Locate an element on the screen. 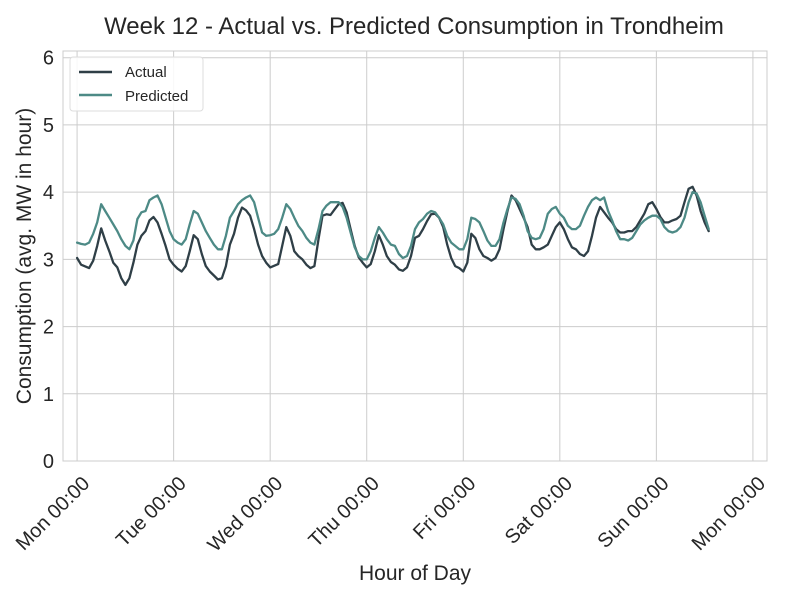 This screenshot has width=800, height=600. y-tick-label: 3 is located at coordinates (48, 260).